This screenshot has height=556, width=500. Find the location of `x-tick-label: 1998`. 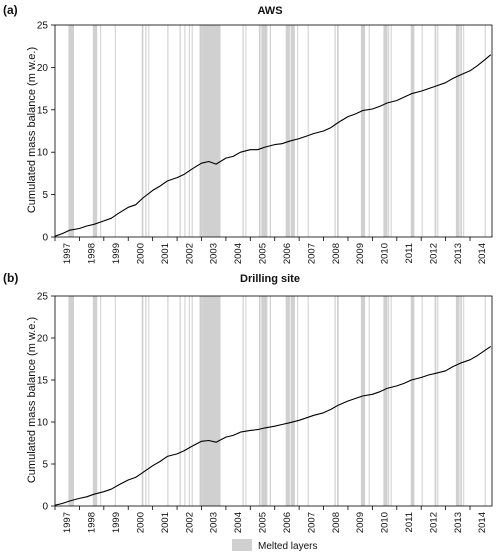

x-tick-label: 1998 is located at coordinates (92, 253).